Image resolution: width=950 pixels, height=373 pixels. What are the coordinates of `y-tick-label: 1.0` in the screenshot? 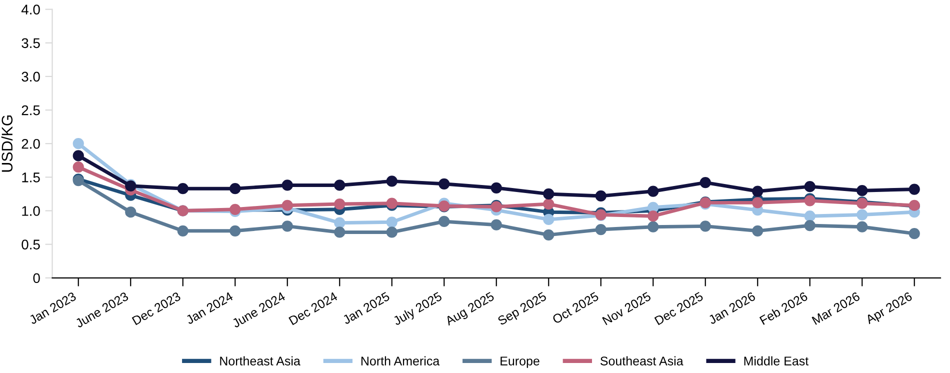 It's located at (31, 211).